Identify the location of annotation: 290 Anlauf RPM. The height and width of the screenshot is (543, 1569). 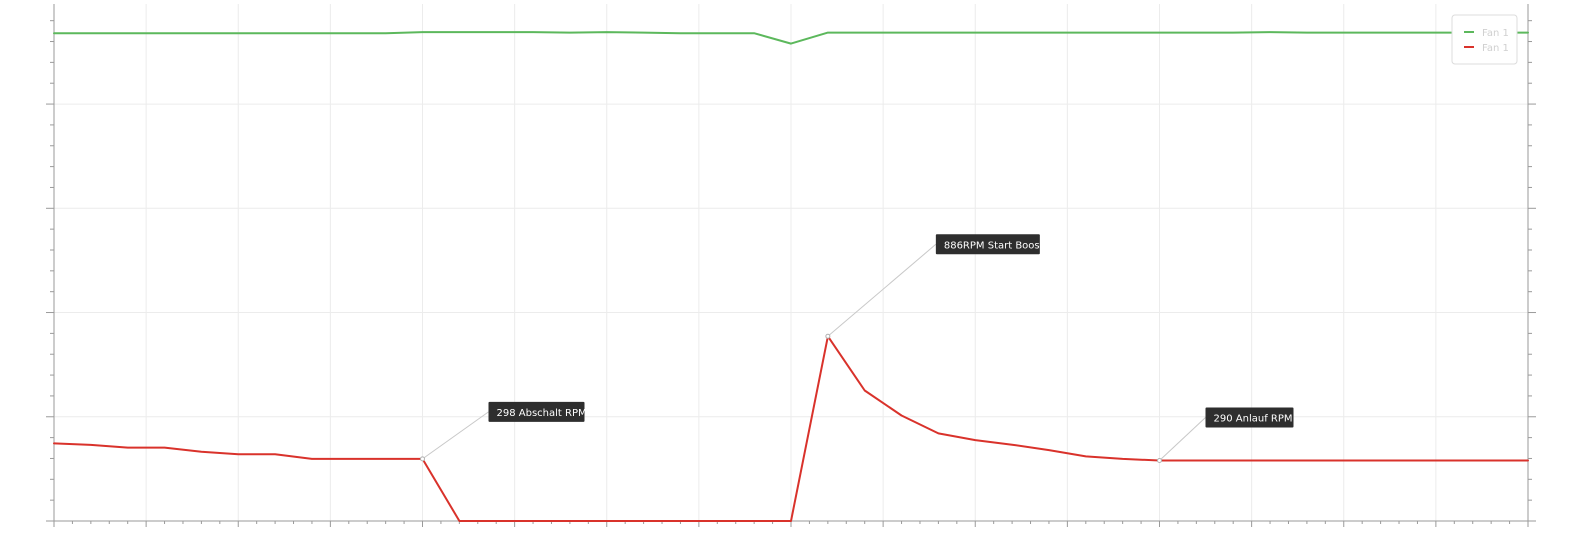
(1225, 435).